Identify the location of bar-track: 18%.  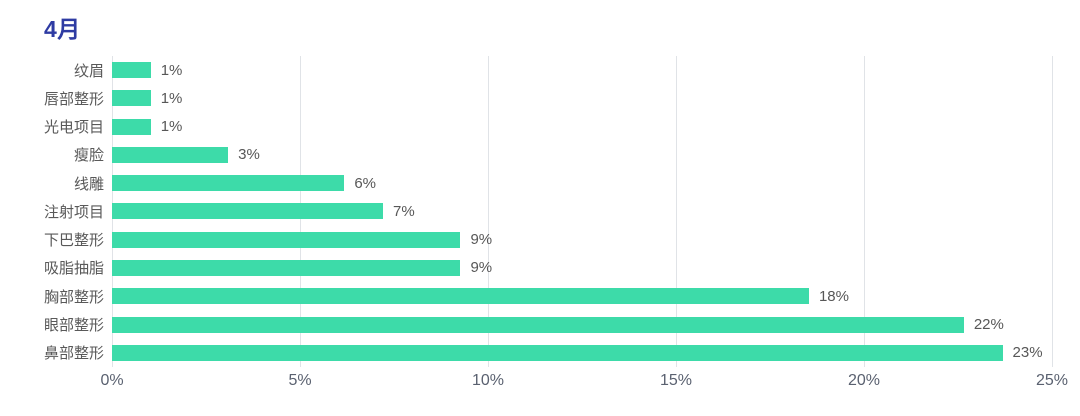
(596, 296).